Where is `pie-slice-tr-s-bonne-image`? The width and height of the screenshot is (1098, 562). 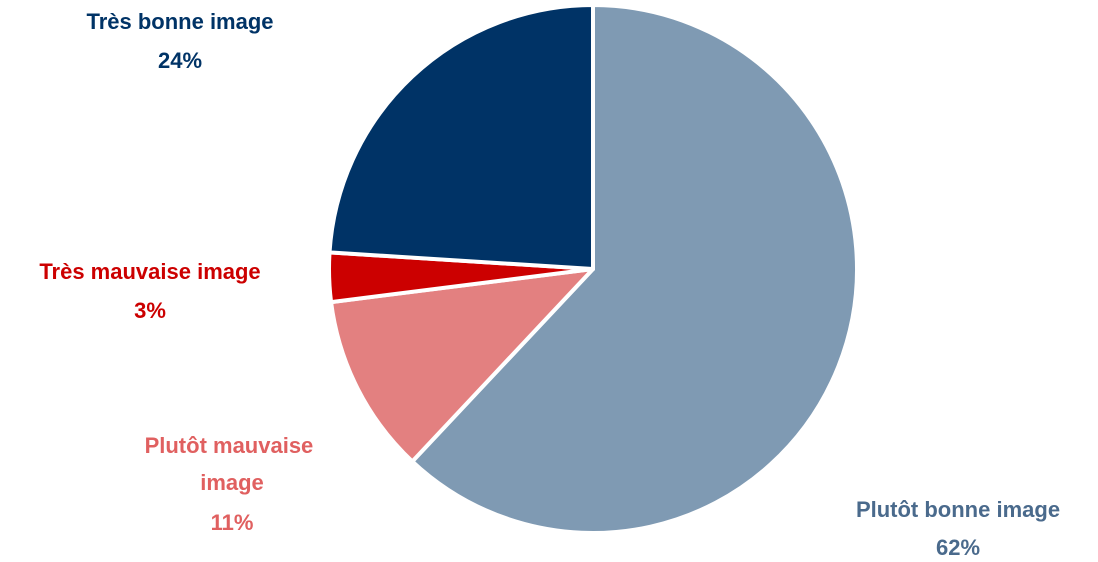 pie-slice-tr-s-bonne-image is located at coordinates (461, 137).